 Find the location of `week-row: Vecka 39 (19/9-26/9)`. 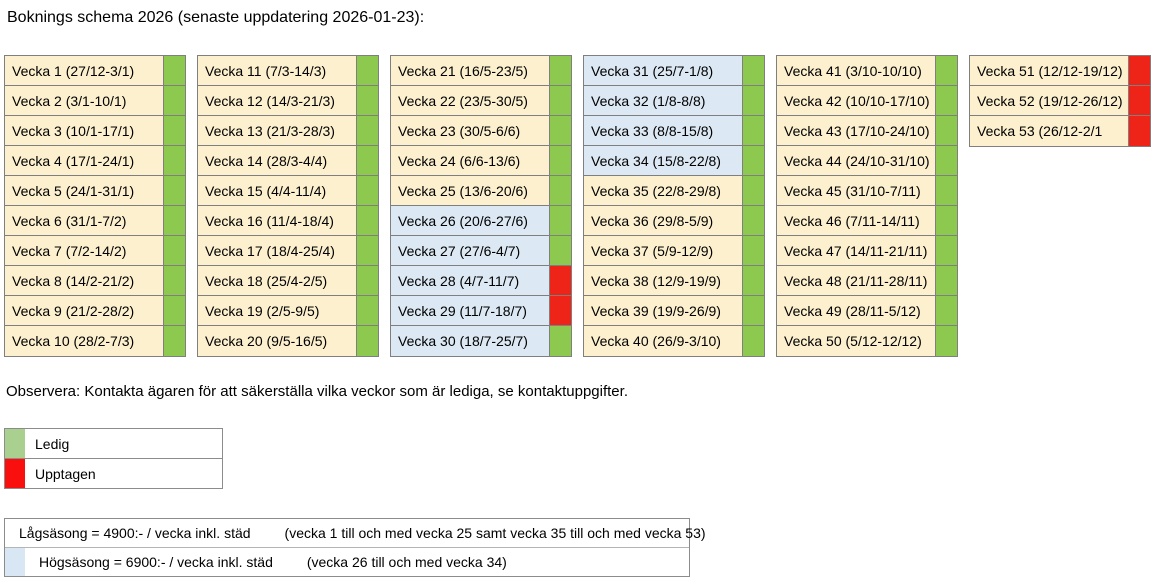

week-row: Vecka 39 (19/9-26/9) is located at coordinates (674, 311).